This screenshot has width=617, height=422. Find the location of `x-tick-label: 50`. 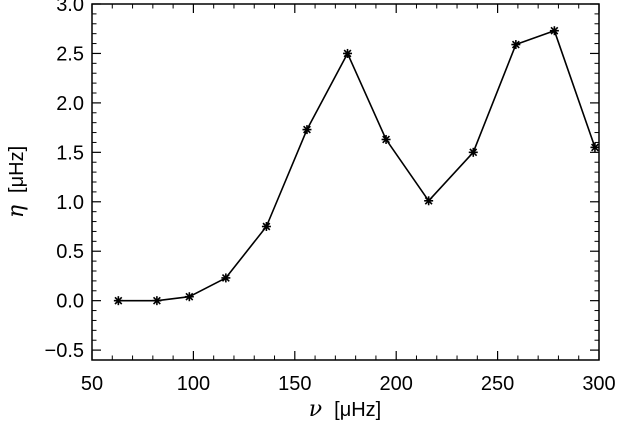

x-tick-label: 50 is located at coordinates (92, 384).